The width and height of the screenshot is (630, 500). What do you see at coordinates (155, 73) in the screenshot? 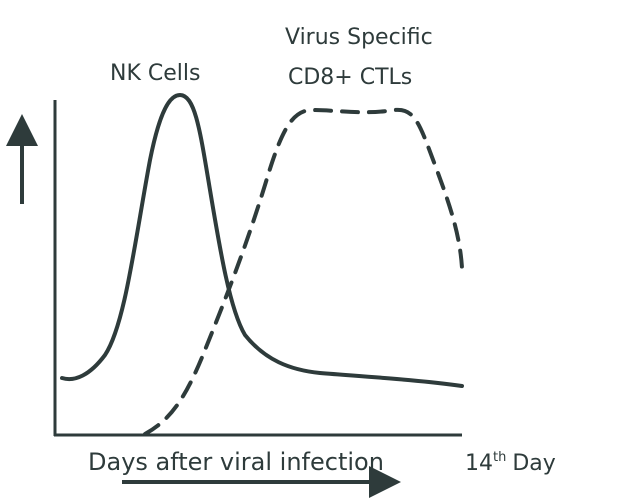
I see `nk-label: NK Cells` at bounding box center [155, 73].